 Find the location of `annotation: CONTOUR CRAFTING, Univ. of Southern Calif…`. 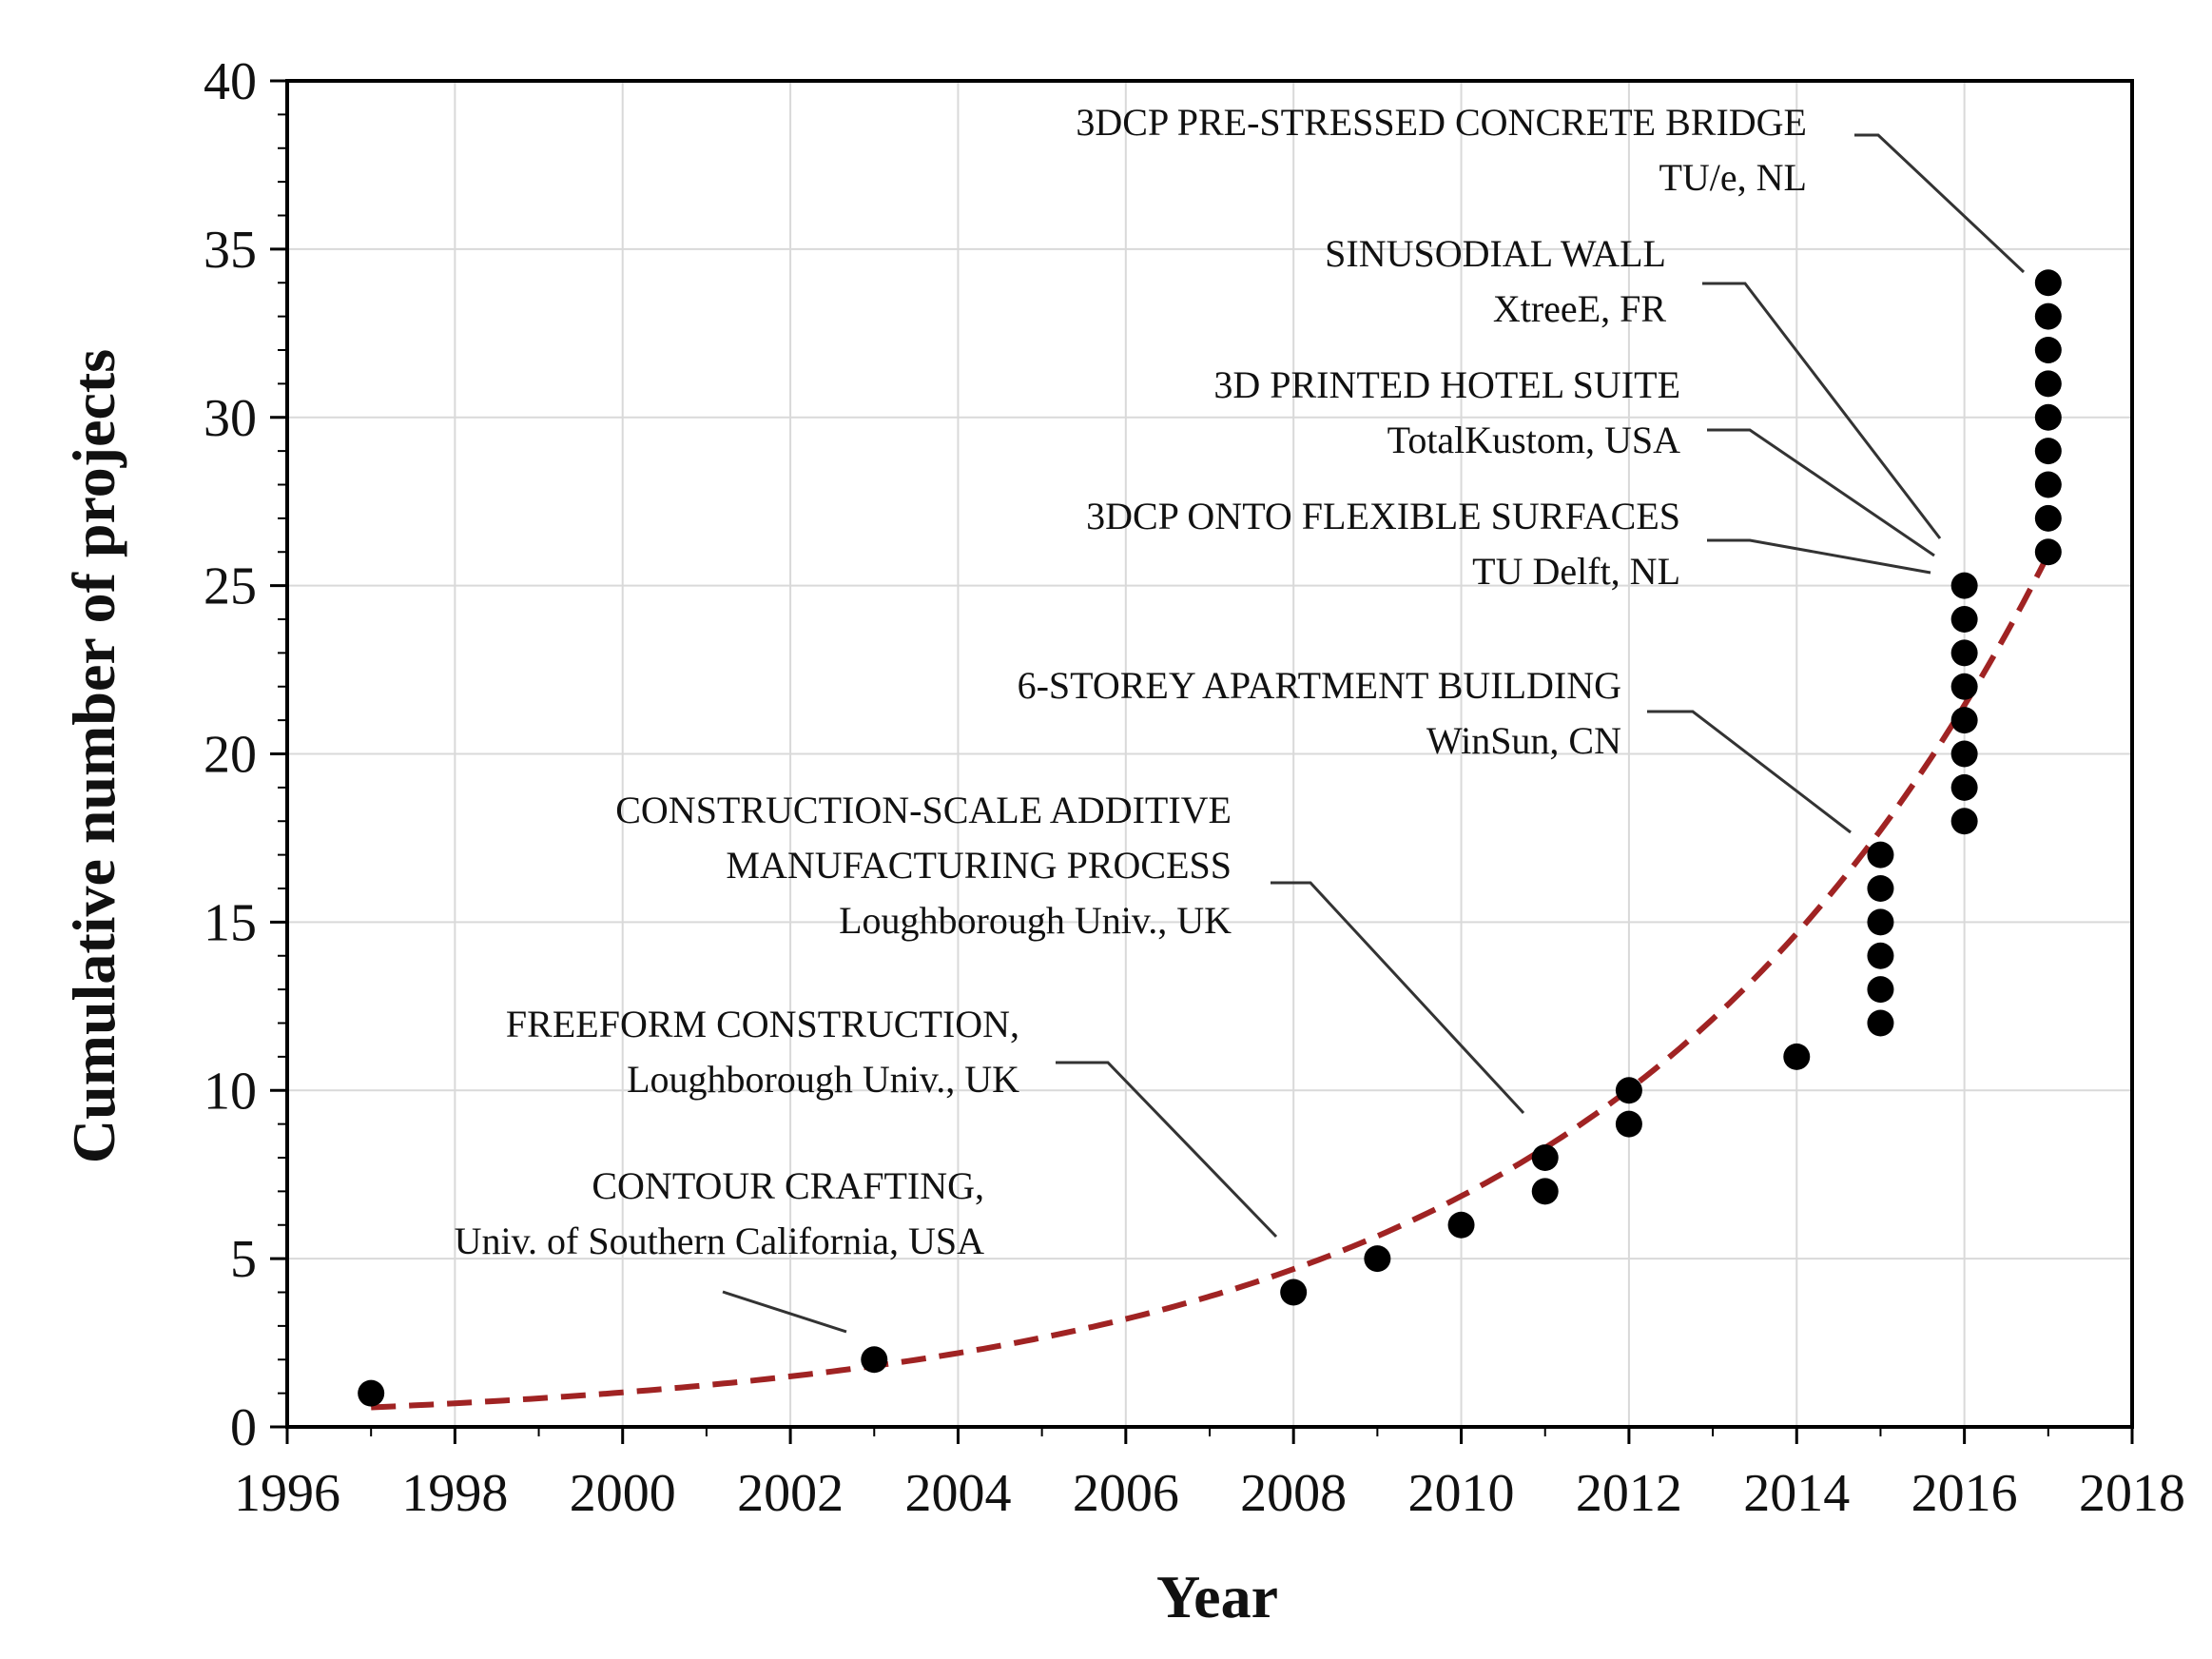

annotation: CONTOUR CRAFTING, Univ. of Southern Calif… is located at coordinates (719, 1213).